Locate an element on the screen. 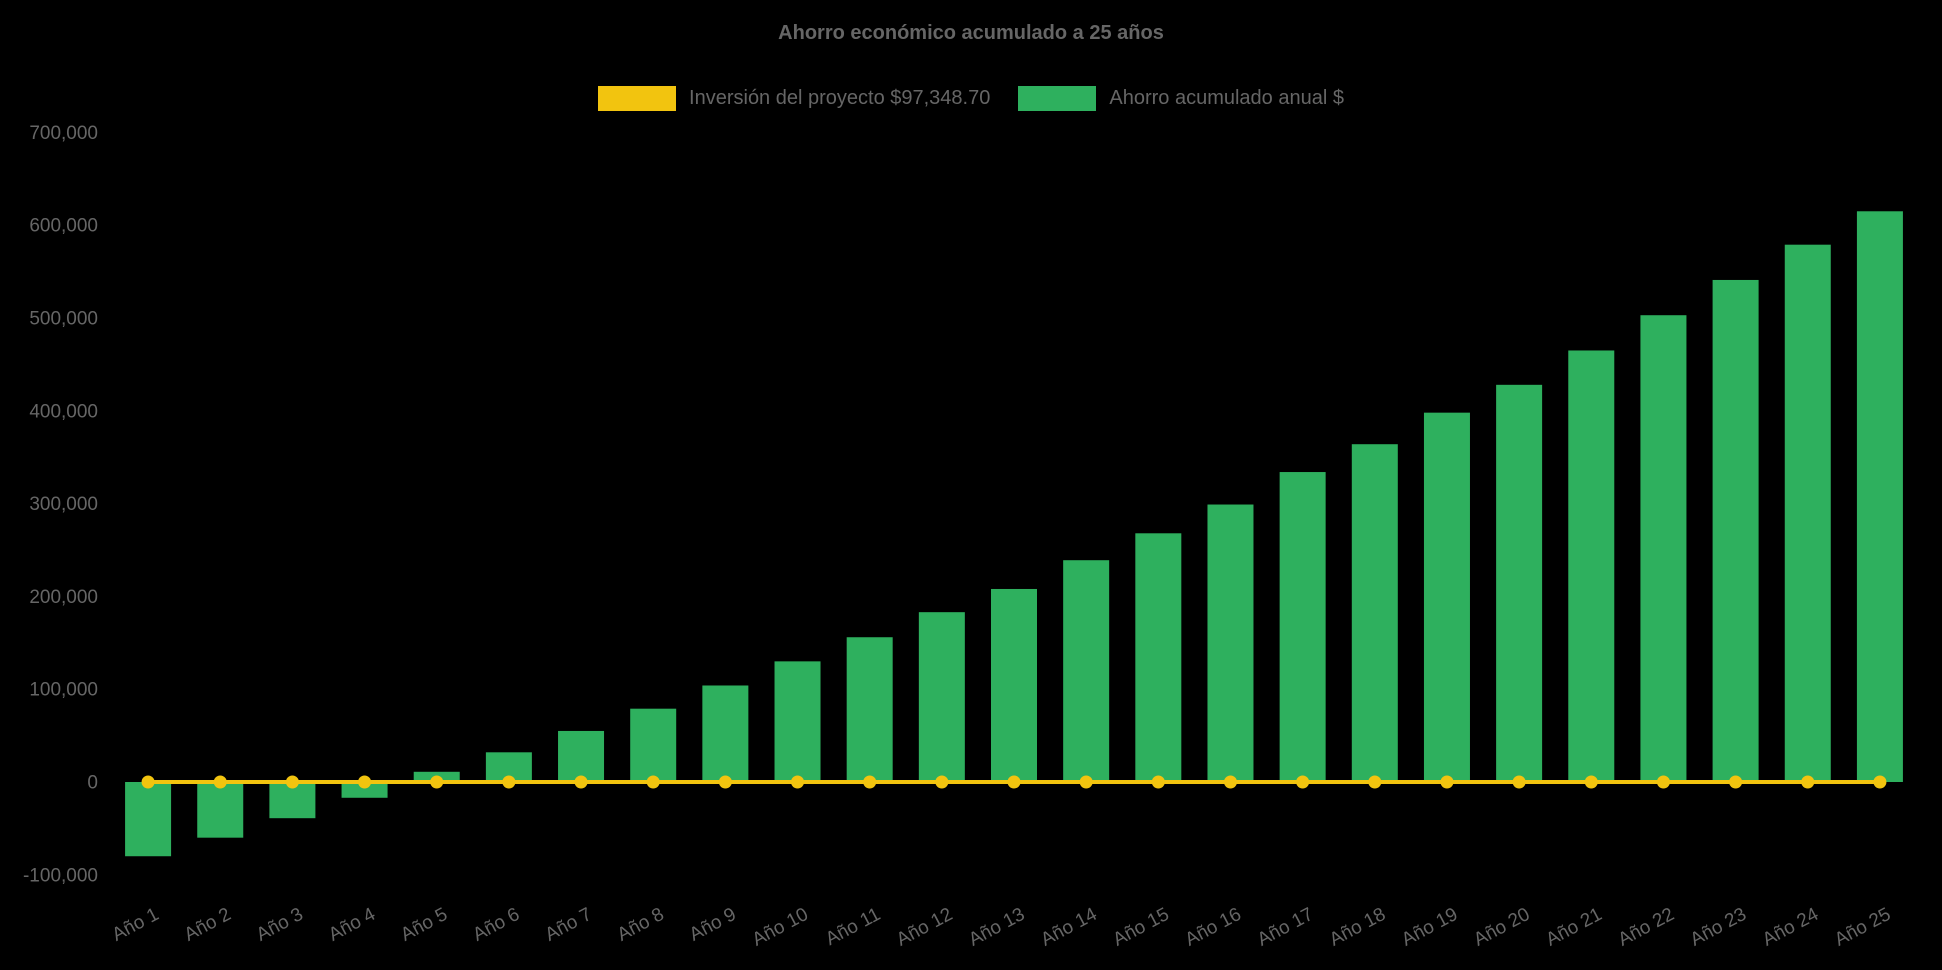 Image resolution: width=1942 pixels, height=970 pixels. x-axis-tick-label: Año 22 is located at coordinates (1646, 927).